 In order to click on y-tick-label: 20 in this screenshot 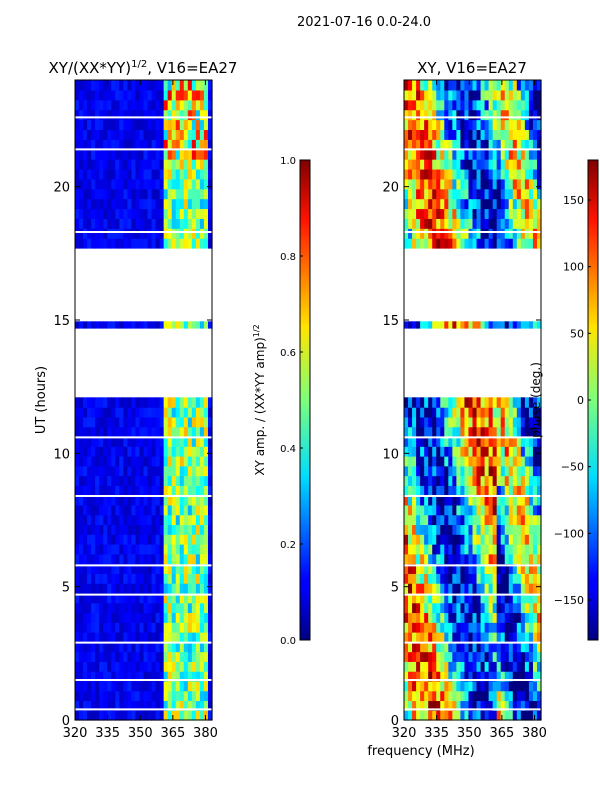, I will do `click(390, 188)`.